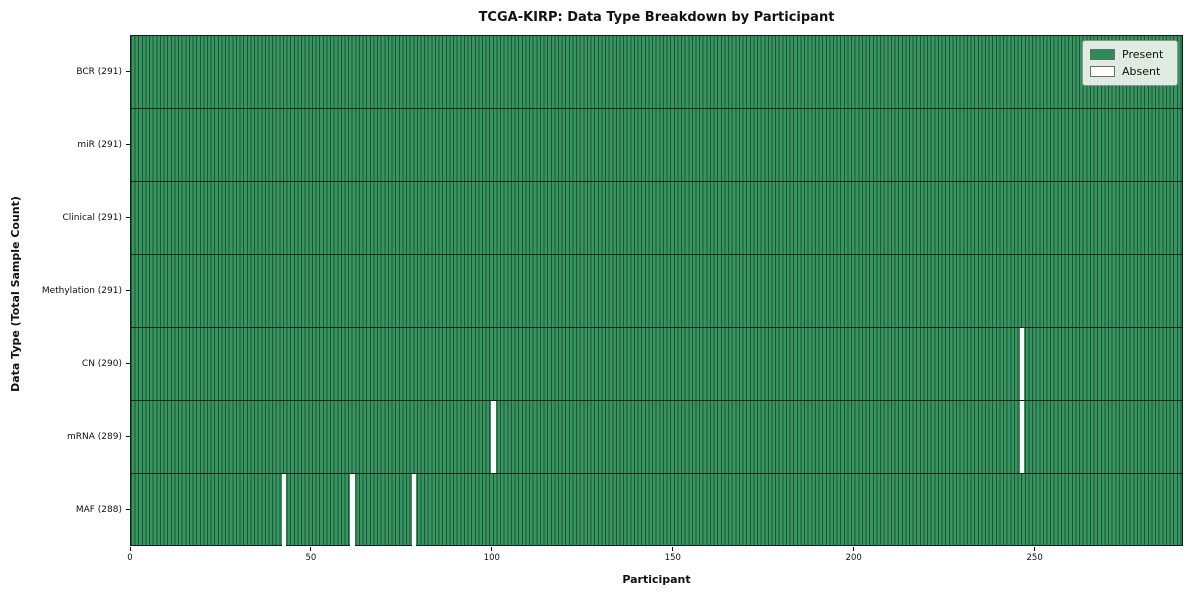 The height and width of the screenshot is (600, 1200). Describe the element at coordinates (311, 558) in the screenshot. I see `x-tick-label-50: 50` at that location.